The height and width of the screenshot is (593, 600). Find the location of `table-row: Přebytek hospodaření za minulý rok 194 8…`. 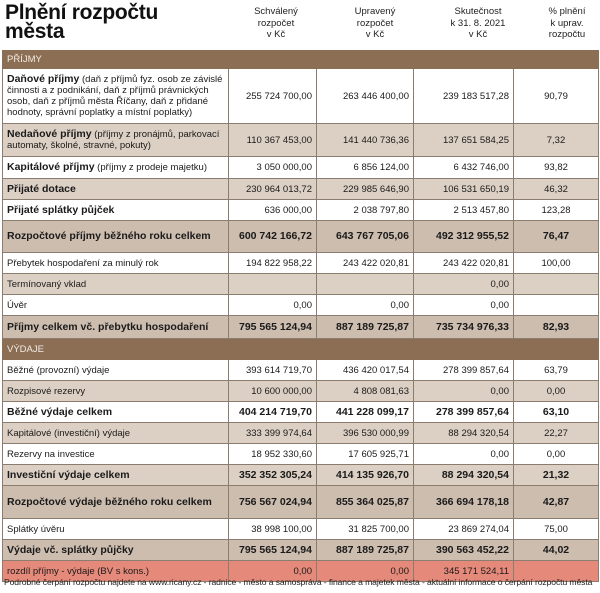

table-row: Přebytek hospodaření za minulý rok 194 8… is located at coordinates (301, 263).